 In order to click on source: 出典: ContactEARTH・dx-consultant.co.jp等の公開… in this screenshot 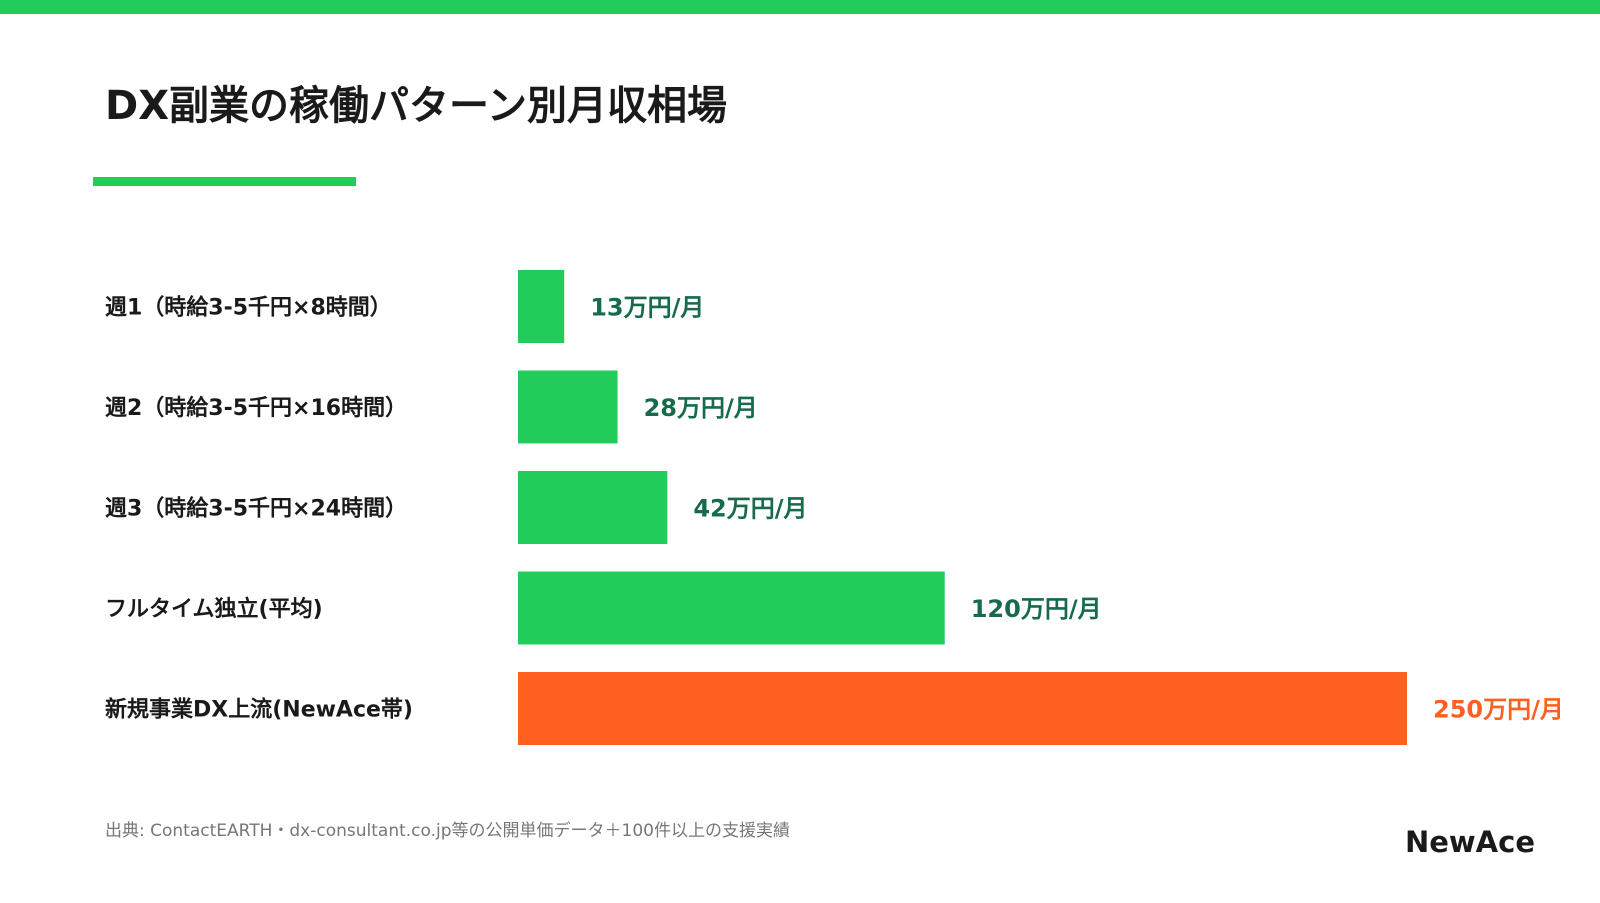, I will do `click(447, 830)`.